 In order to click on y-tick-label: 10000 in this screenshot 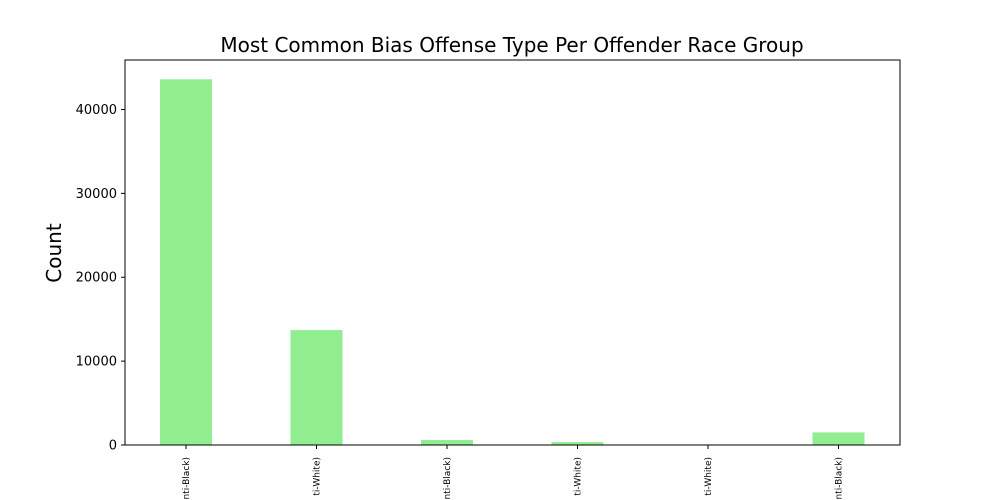, I will do `click(96, 362)`.